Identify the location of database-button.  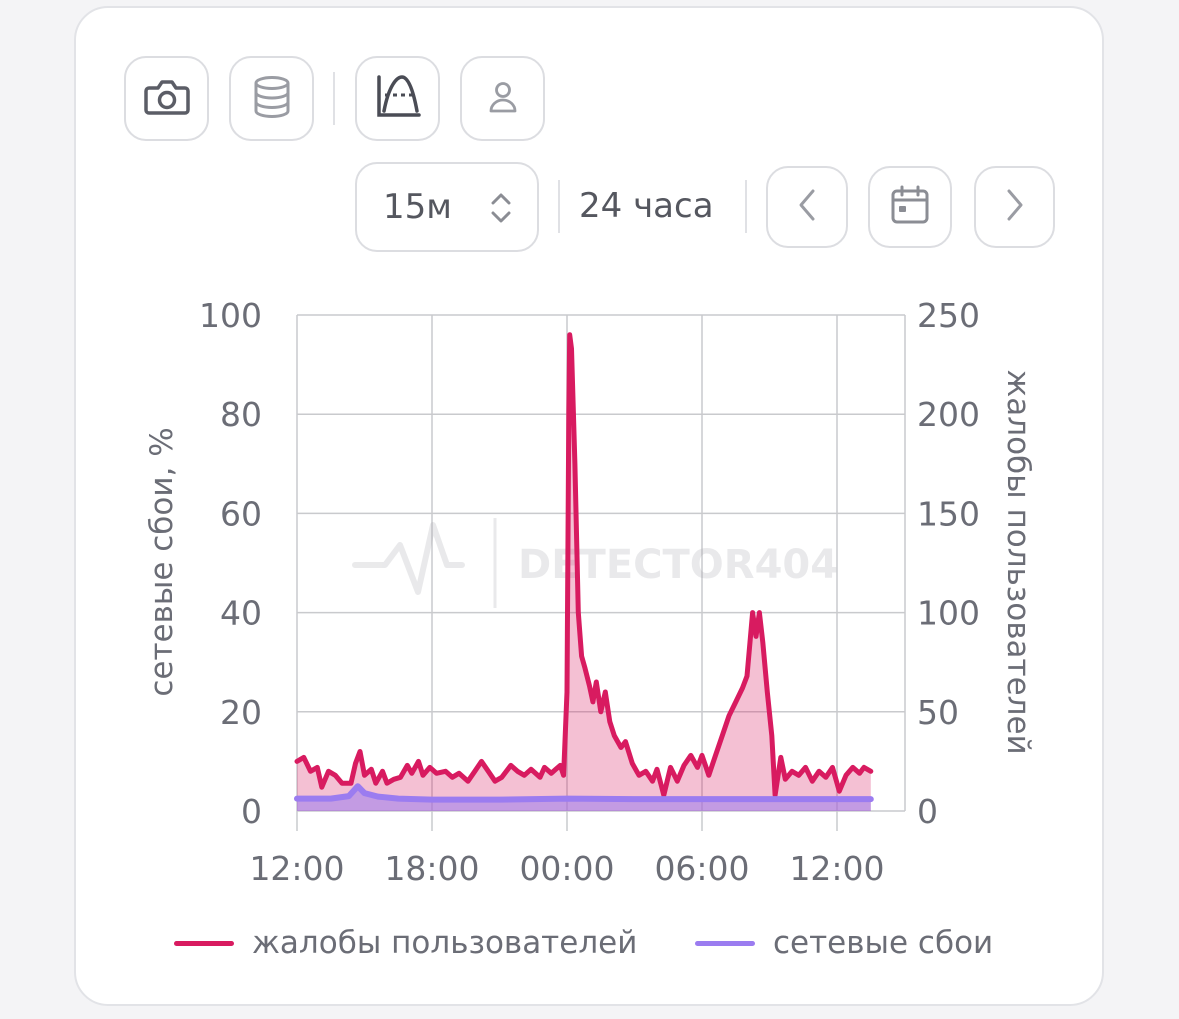
(271, 98).